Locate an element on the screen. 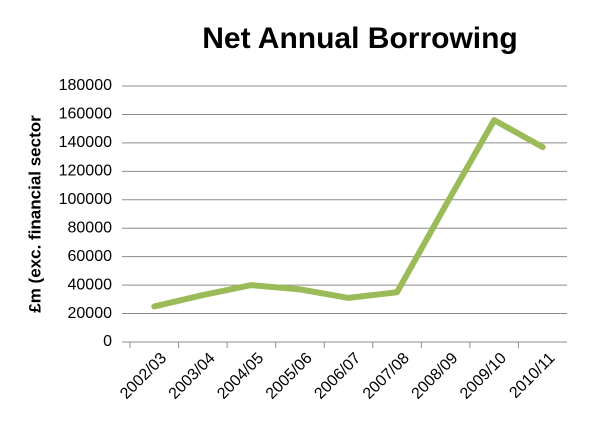 The image size is (599, 432). x-tick-label: 2003/04 is located at coordinates (192, 376).